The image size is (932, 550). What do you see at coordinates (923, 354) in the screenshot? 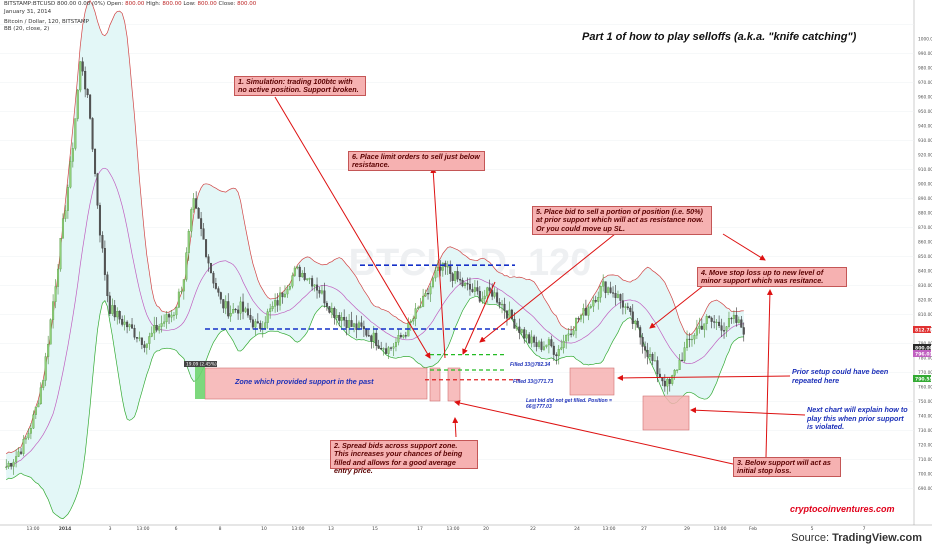
I see `price-tag-value: 796.03` at bounding box center [923, 354].